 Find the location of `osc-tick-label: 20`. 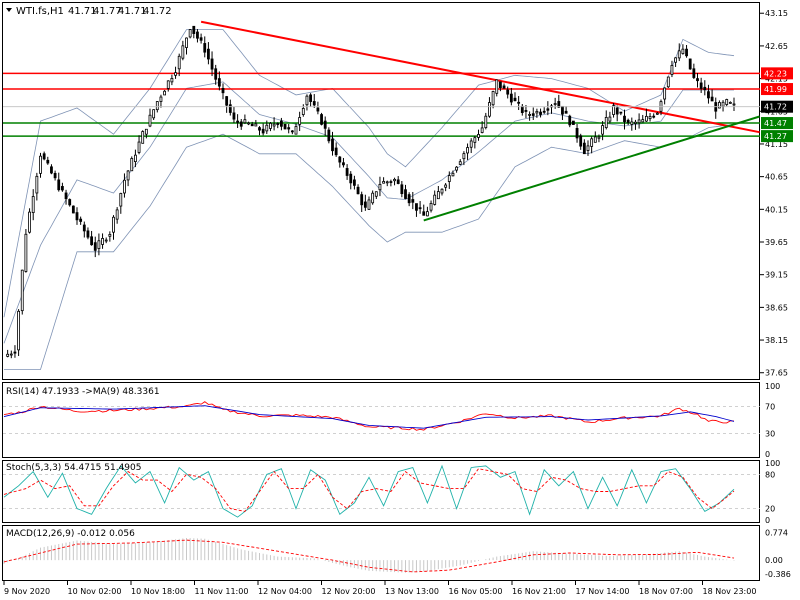

osc-tick-label: 20 is located at coordinates (770, 509).